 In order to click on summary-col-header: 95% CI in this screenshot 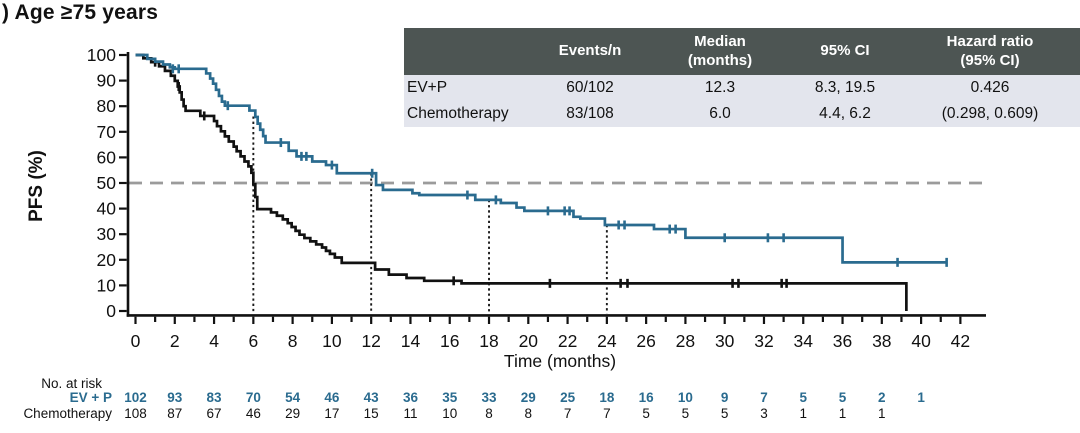, I will do `click(845, 51)`.